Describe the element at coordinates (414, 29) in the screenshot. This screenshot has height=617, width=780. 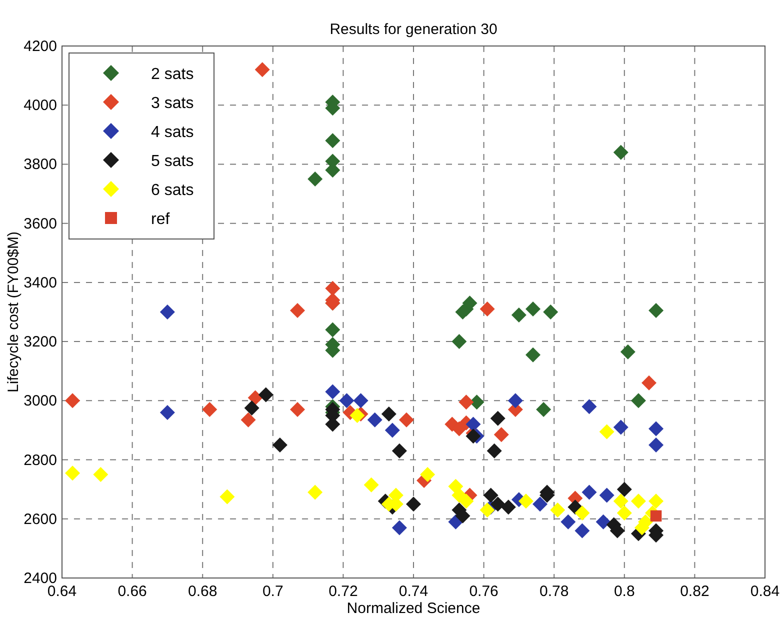
I see `chart-title: Results for generation 30` at that location.